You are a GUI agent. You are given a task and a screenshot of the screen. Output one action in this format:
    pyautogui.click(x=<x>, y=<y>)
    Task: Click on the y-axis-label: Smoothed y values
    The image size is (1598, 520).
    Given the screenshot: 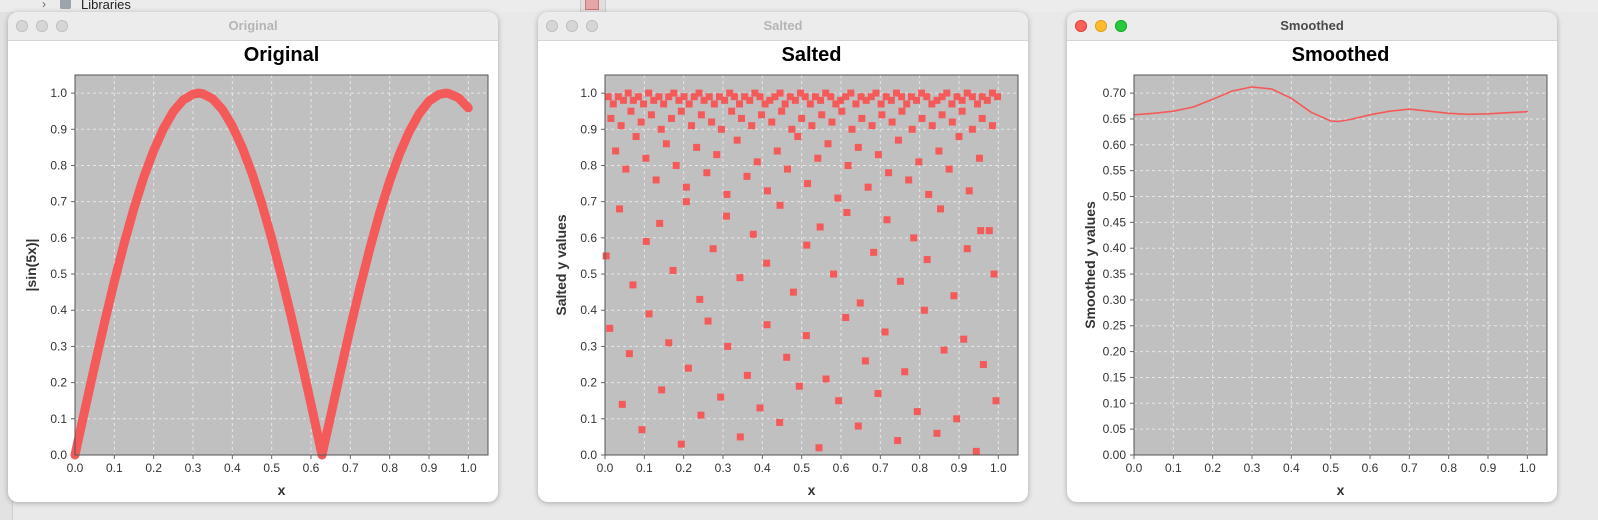 What is the action you would take?
    pyautogui.click(x=1090, y=265)
    